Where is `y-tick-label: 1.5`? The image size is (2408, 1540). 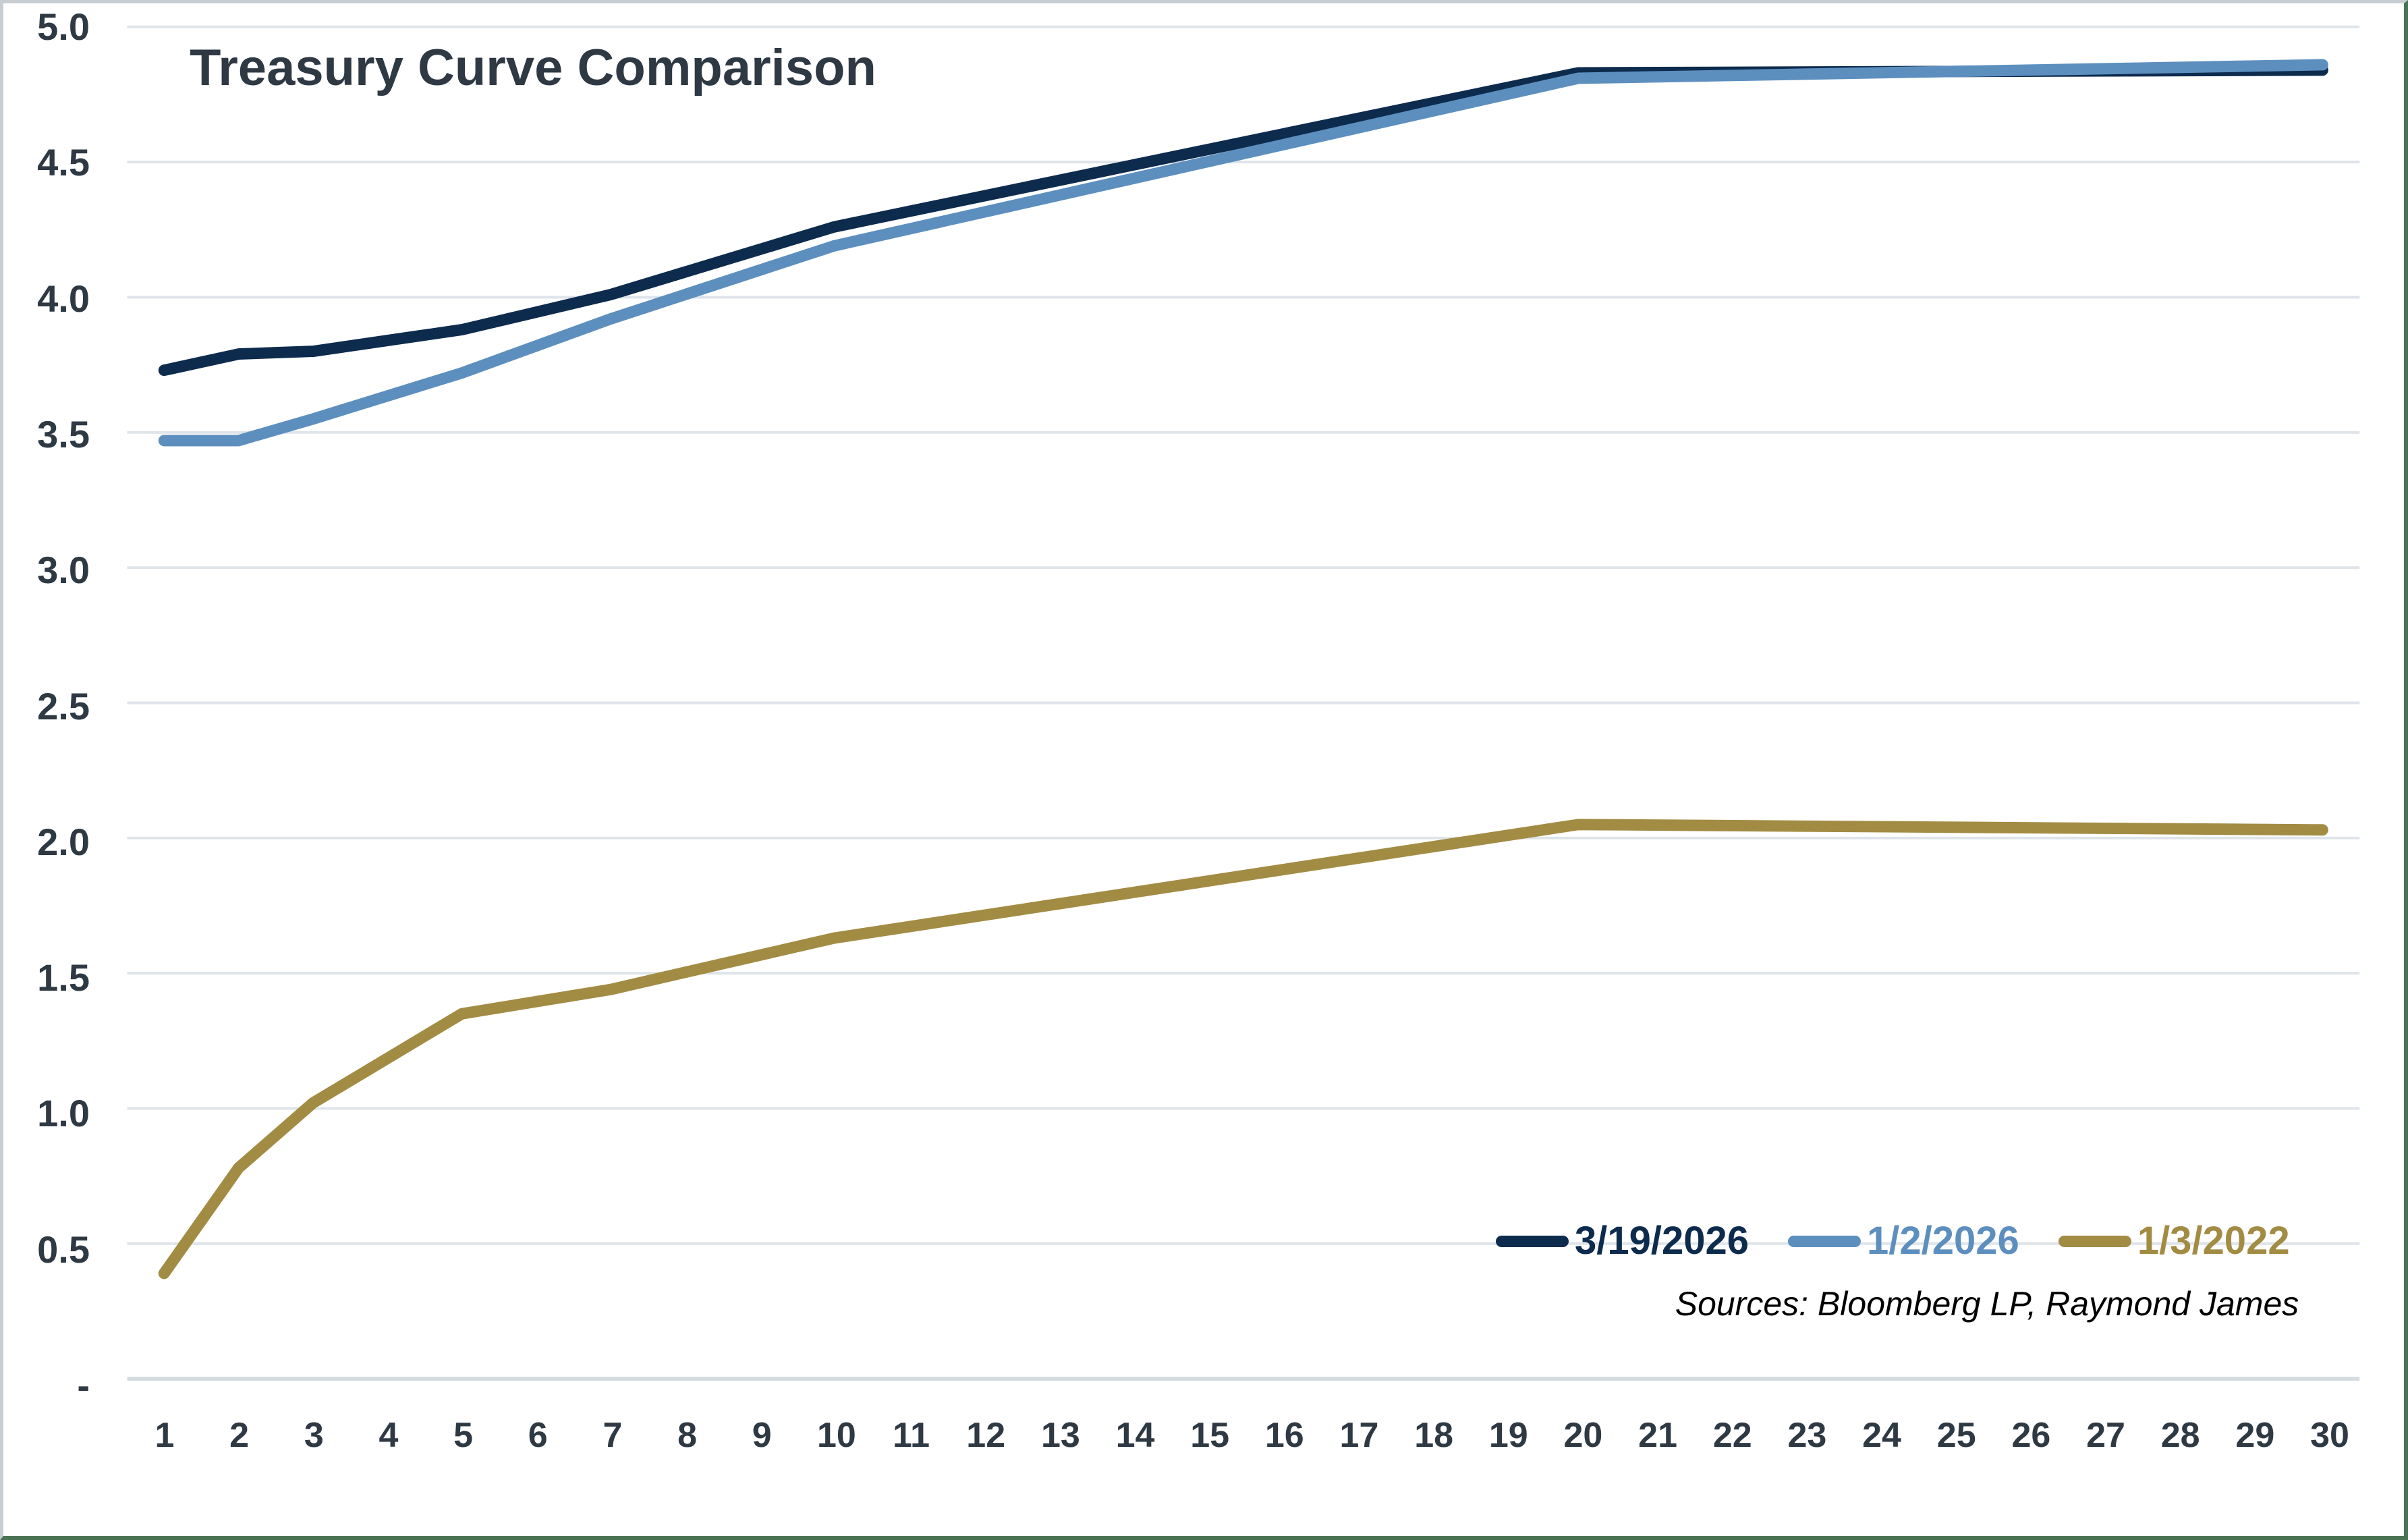 y-tick-label: 1.5 is located at coordinates (63, 977).